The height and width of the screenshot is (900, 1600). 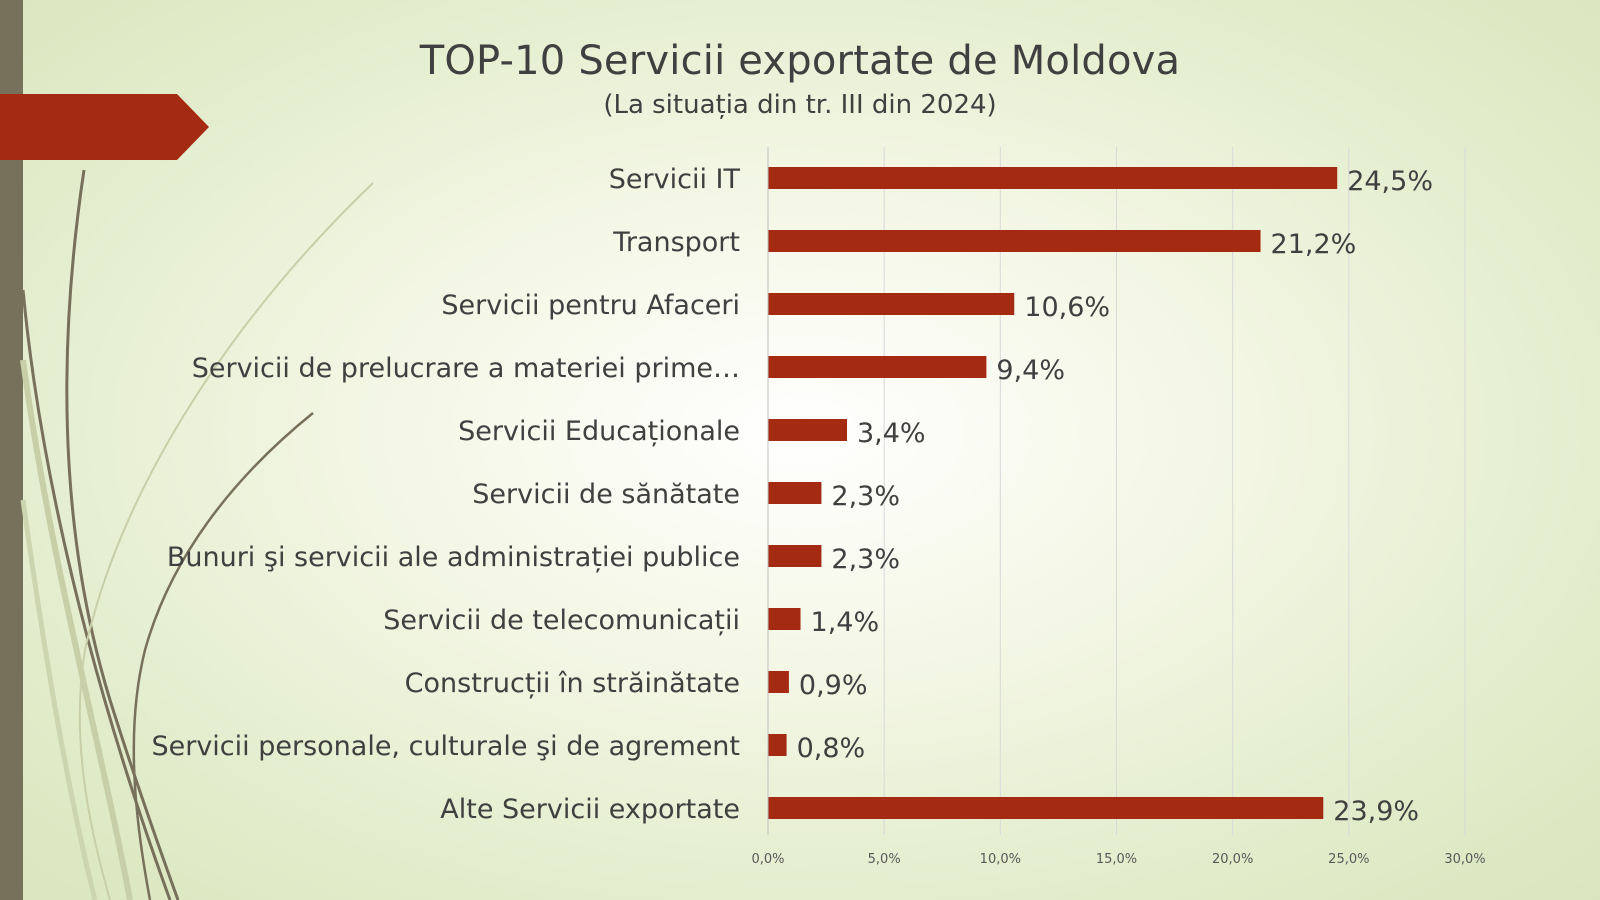 I want to click on category-label: Alte Servicii exportate, so click(x=590, y=809).